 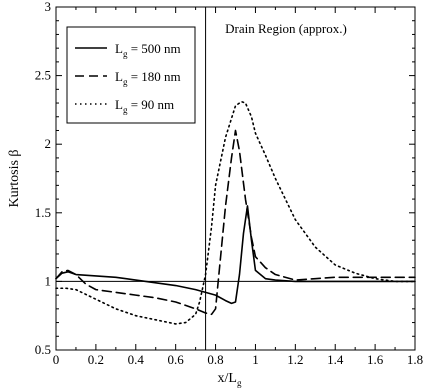 I want to click on y-tick-label: 1.5, so click(x=43, y=212).